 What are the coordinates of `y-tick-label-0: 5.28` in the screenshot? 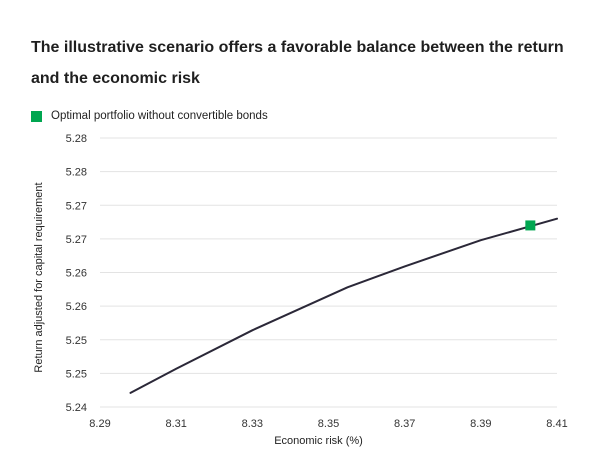 It's located at (76, 139).